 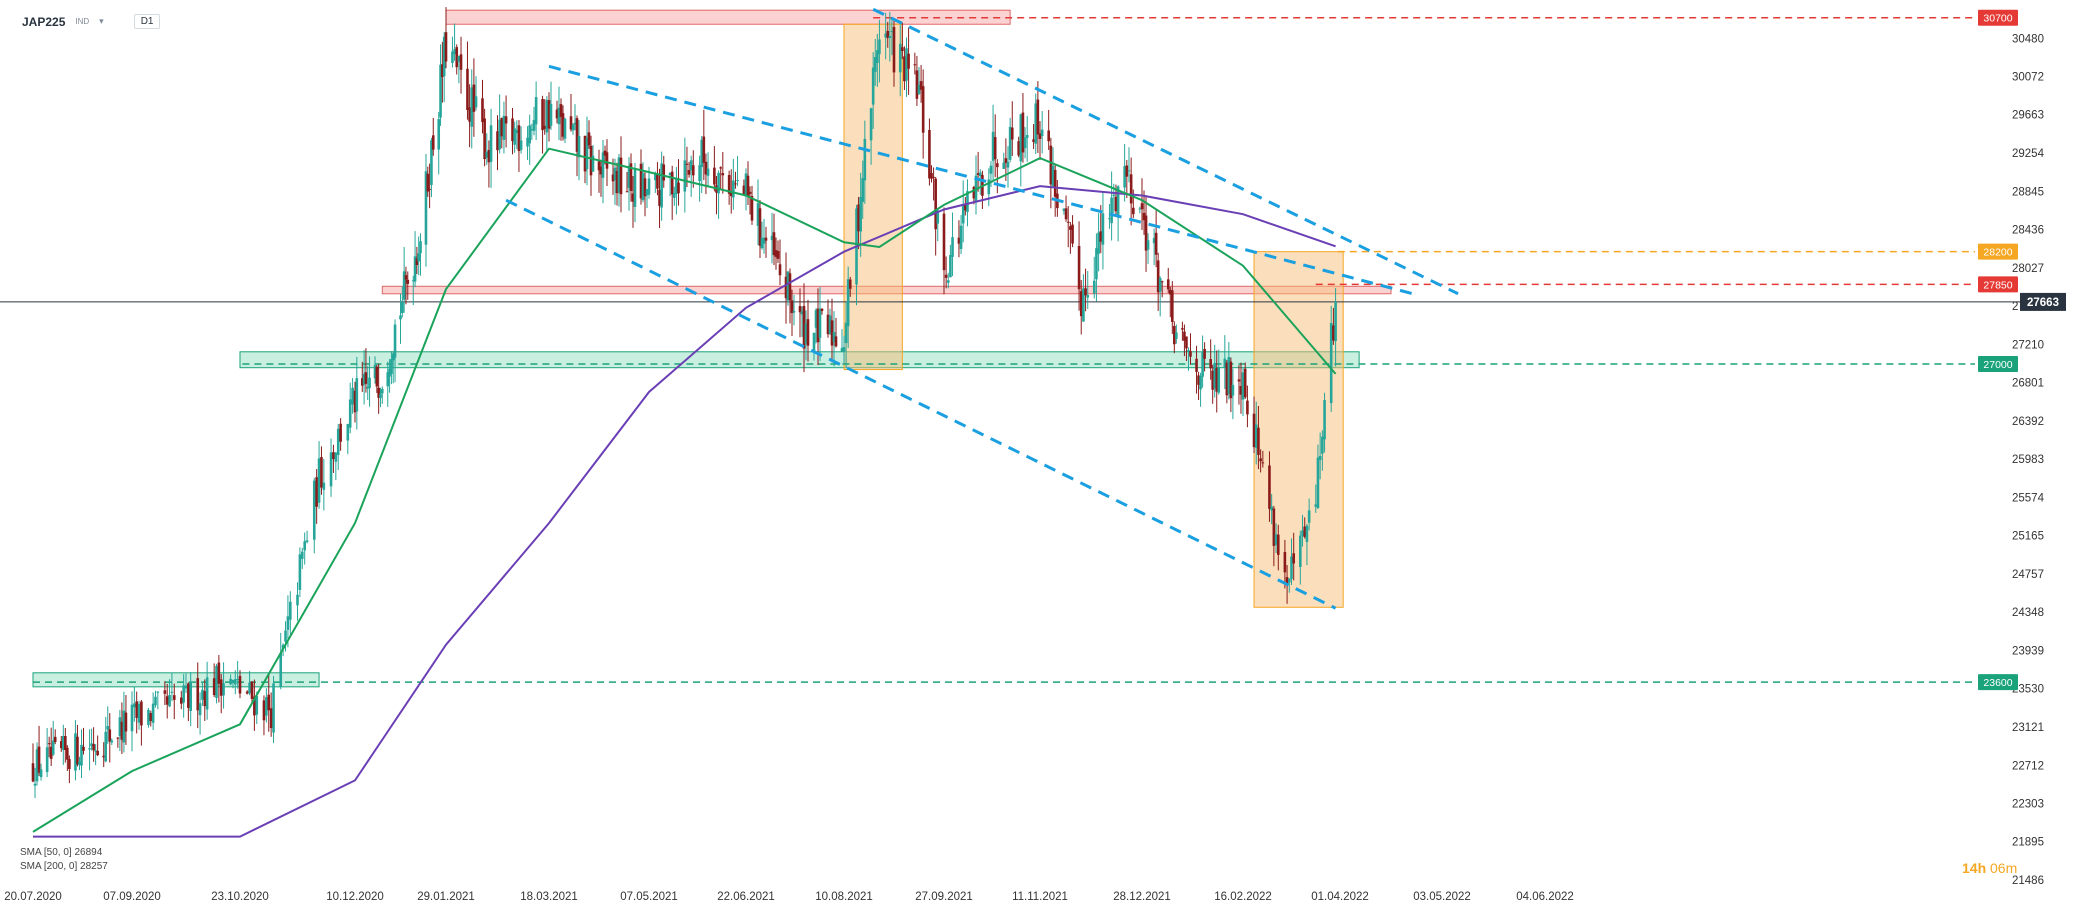 I want to click on chevron-down-icon: ▾, so click(x=101, y=21).